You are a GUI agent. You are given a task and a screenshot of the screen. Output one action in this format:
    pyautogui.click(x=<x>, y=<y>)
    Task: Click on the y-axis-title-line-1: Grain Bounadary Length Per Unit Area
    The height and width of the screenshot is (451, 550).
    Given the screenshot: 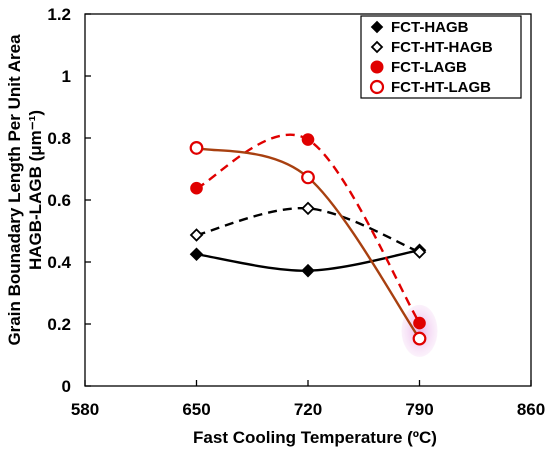 What is the action you would take?
    pyautogui.click(x=14, y=190)
    